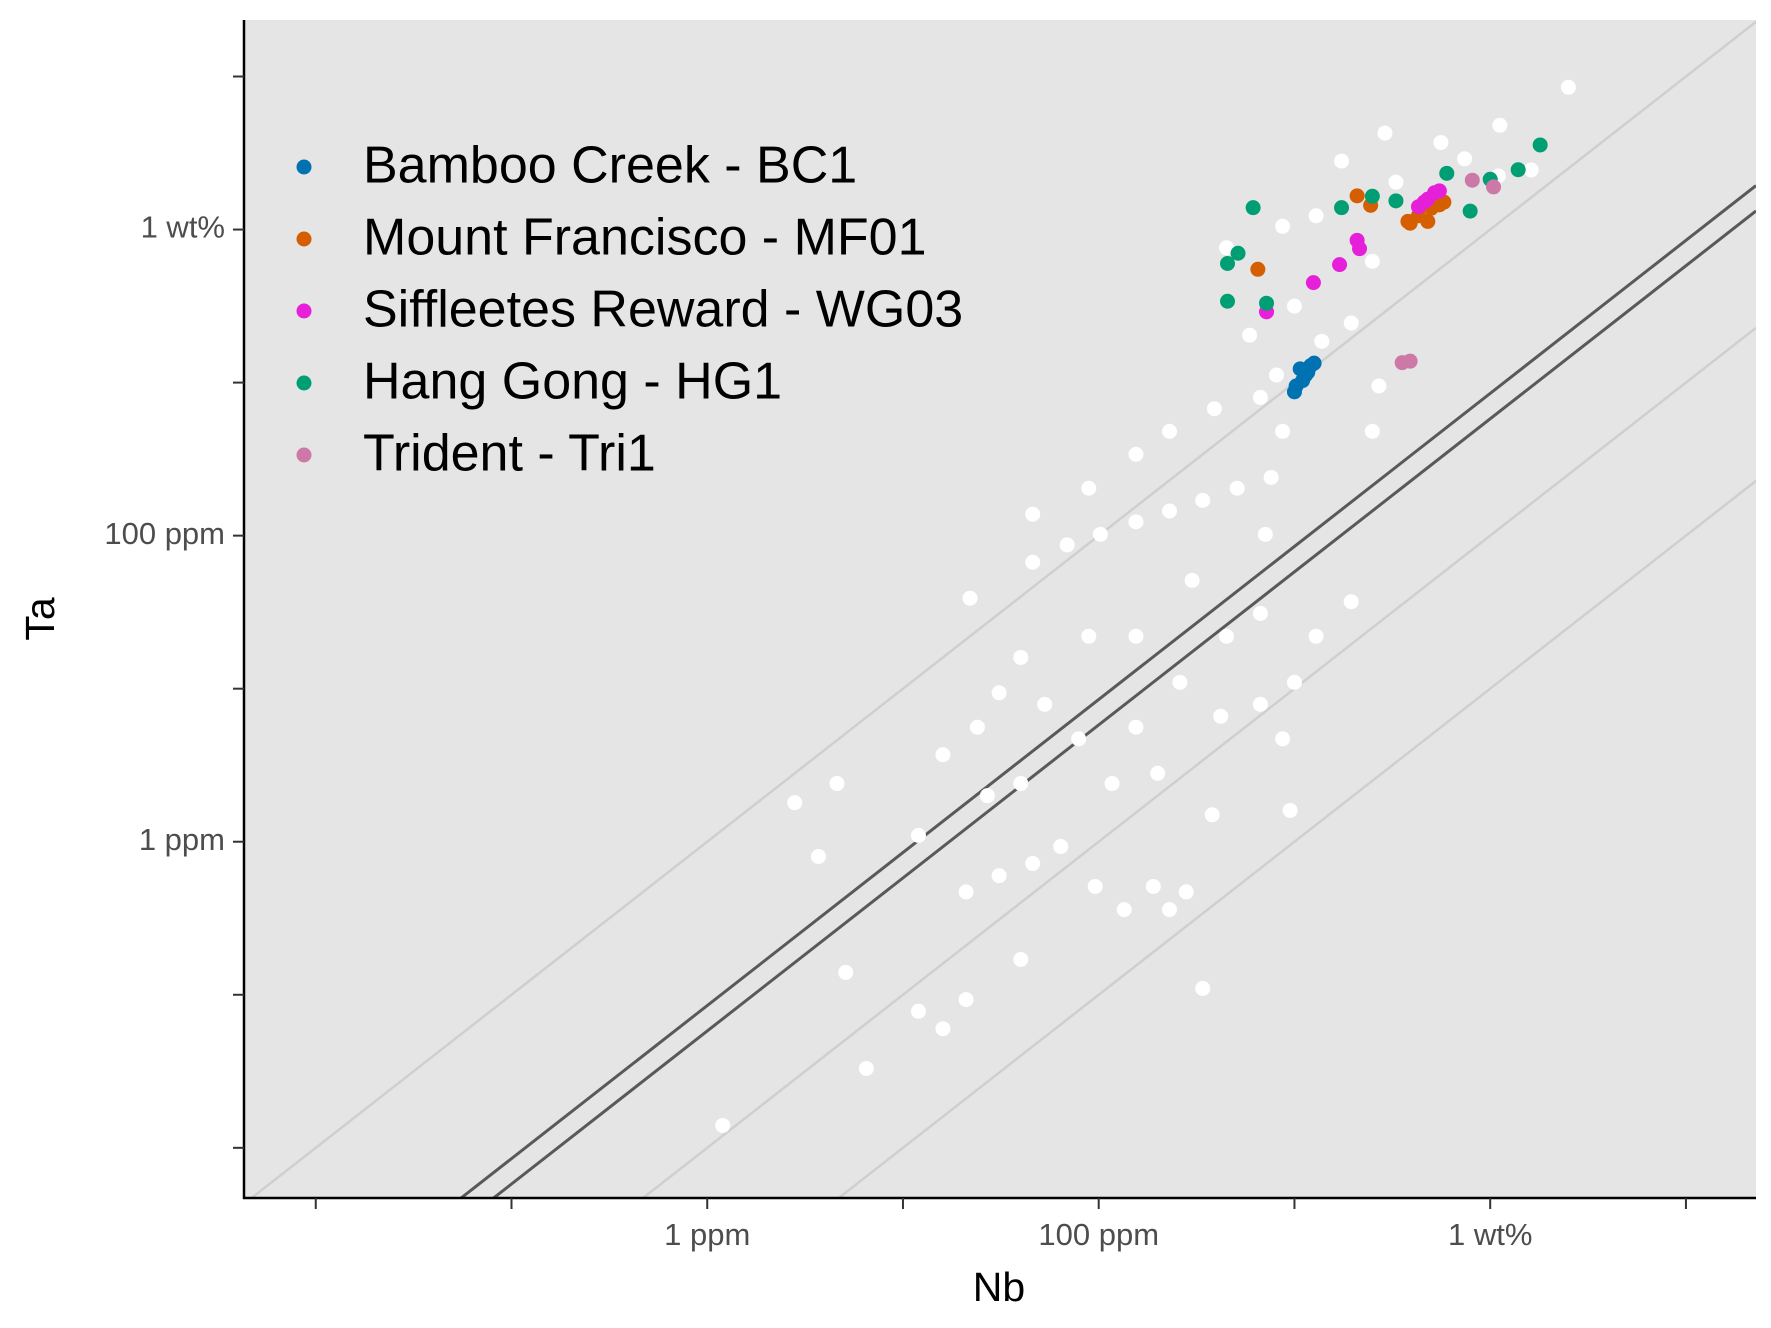  Describe the element at coordinates (304, 311) in the screenshot. I see `legend-marker` at that location.